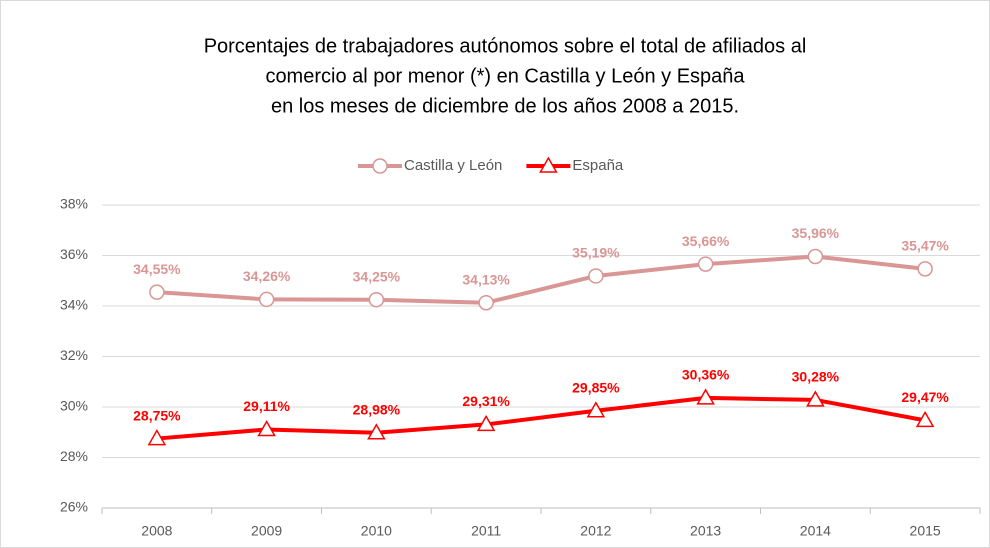 This screenshot has height=548, width=990. I want to click on data-label: 28,75%, so click(157, 415).